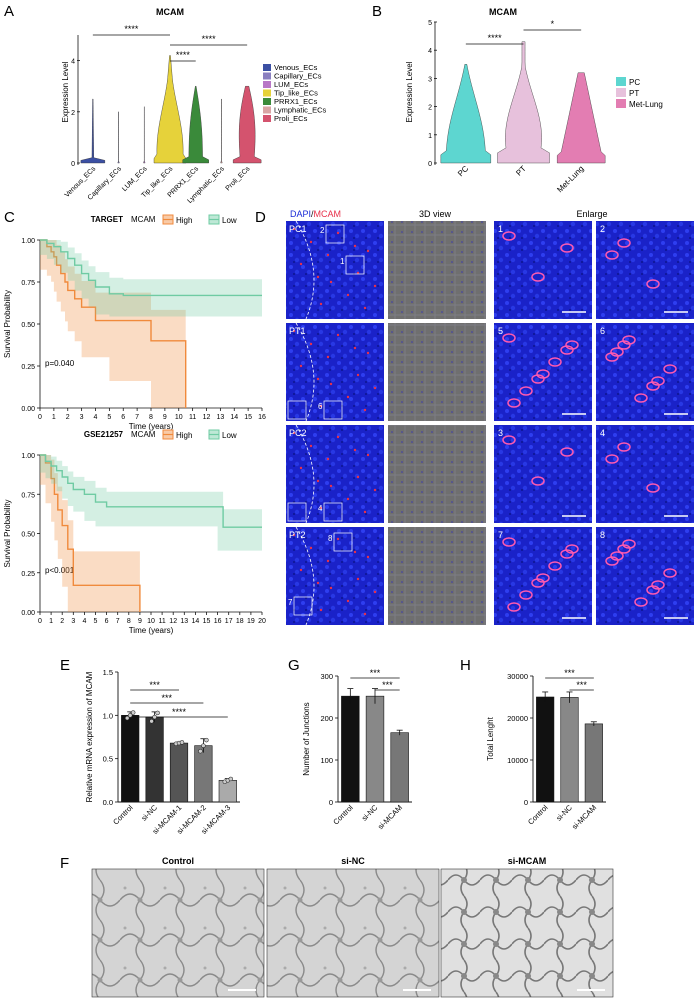 The height and width of the screenshot is (1005, 697). I want to click on header-dapi: DAPI, so click(300, 214).